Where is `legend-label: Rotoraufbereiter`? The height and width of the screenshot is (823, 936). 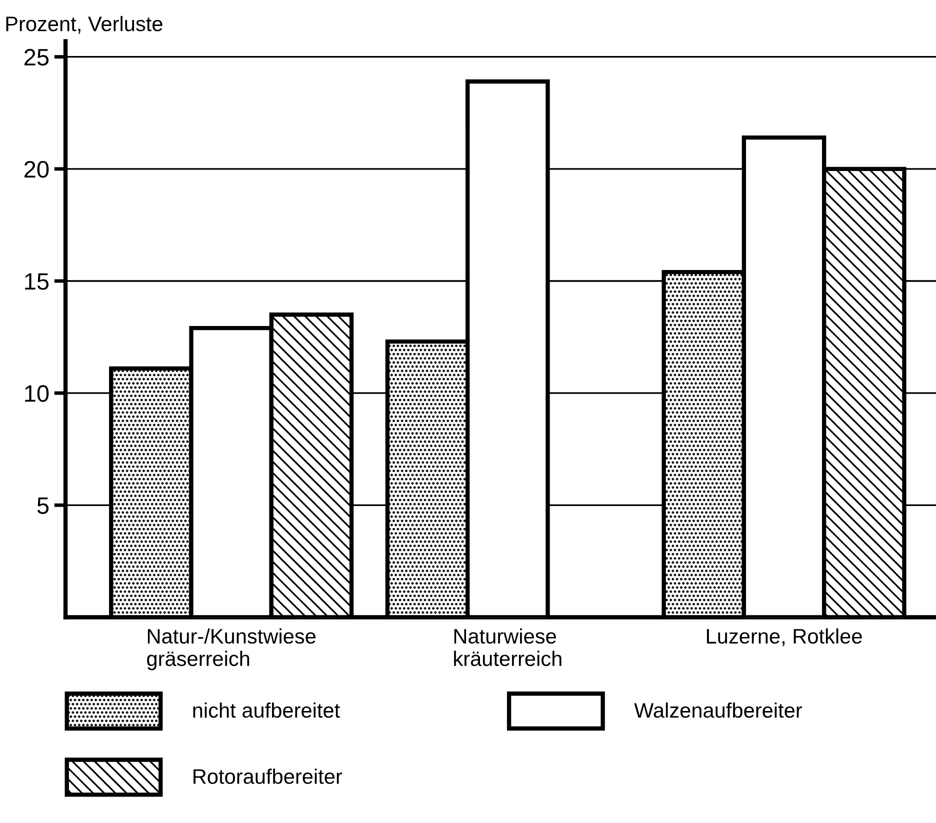 legend-label: Rotoraufbereiter is located at coordinates (268, 776).